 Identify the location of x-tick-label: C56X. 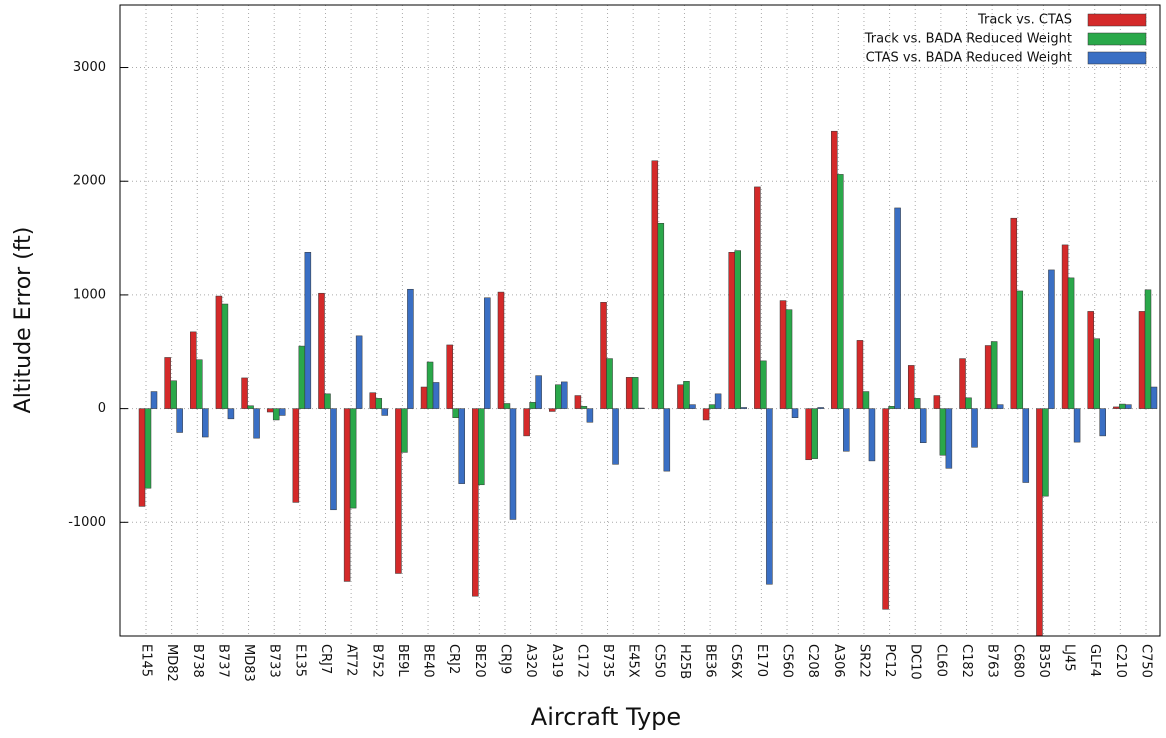
(735, 661).